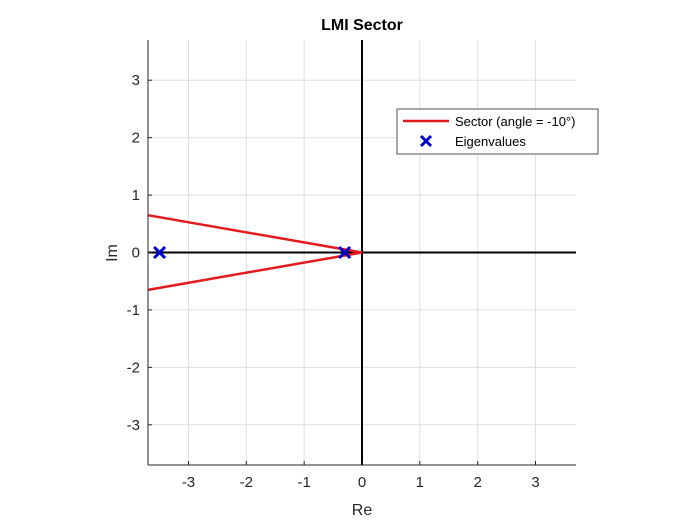 The image size is (700, 525). Describe the element at coordinates (133, 367) in the screenshot. I see `y-tick-label: -2` at that location.